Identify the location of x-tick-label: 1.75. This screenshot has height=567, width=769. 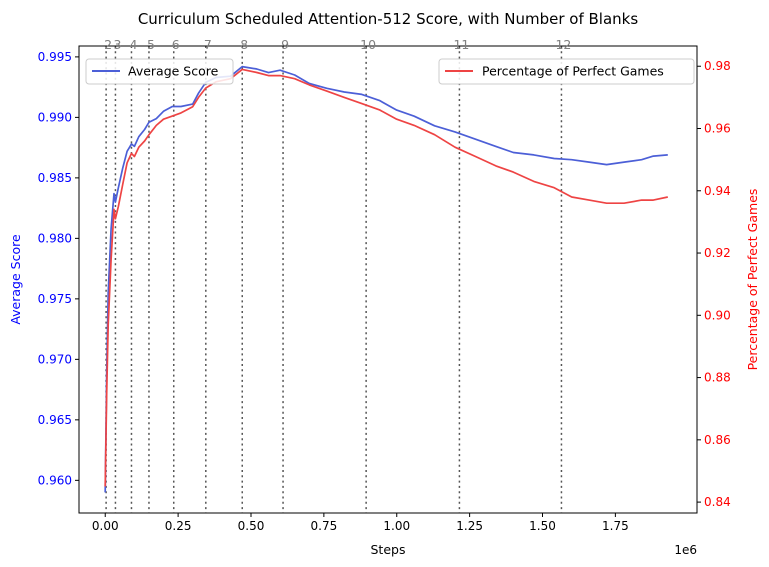
(615, 526).